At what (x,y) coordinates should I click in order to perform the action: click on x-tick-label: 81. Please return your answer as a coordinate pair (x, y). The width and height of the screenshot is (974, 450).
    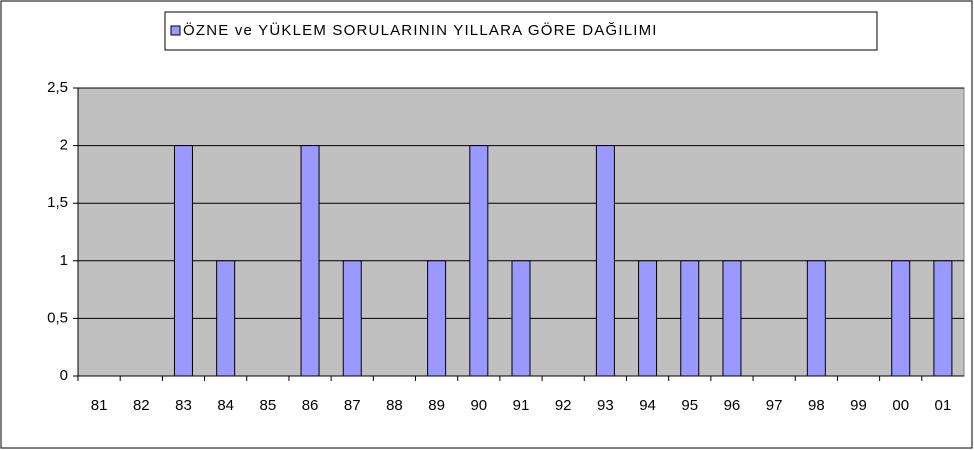
    Looking at the image, I should click on (99, 405).